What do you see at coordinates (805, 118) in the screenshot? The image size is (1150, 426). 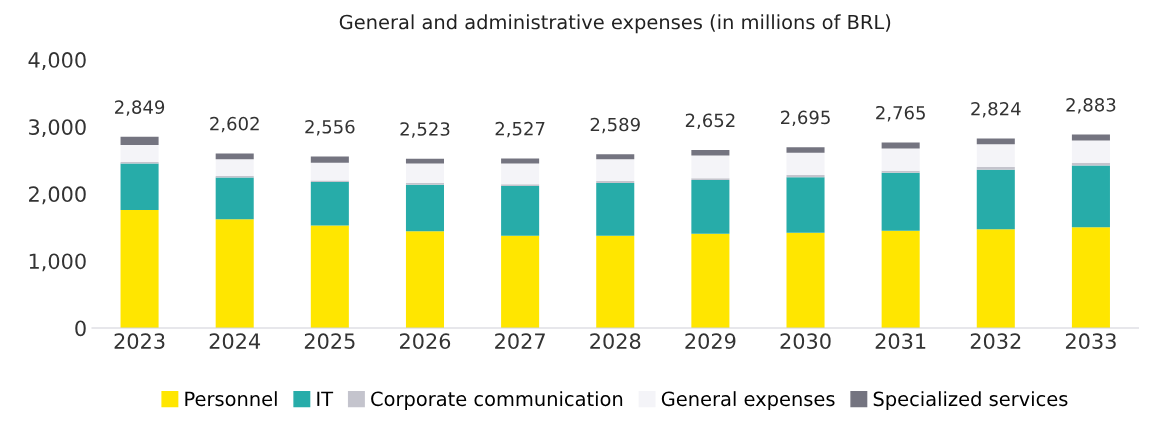 I see `total-label: 2,695` at bounding box center [805, 118].